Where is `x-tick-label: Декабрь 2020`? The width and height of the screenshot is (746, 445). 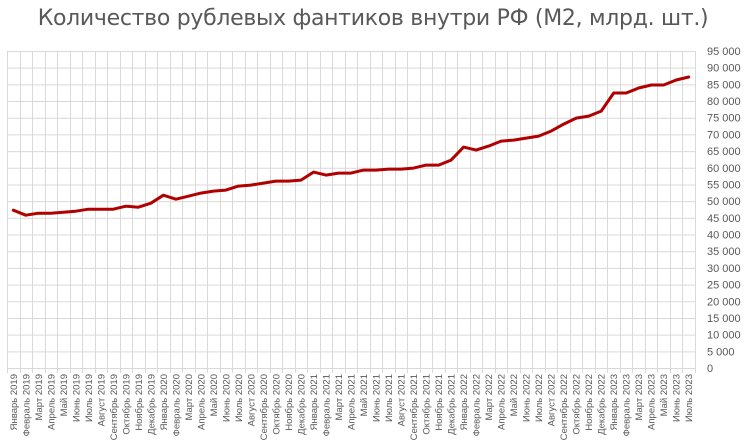 x-tick-label: Декабрь 2020 is located at coordinates (301, 404).